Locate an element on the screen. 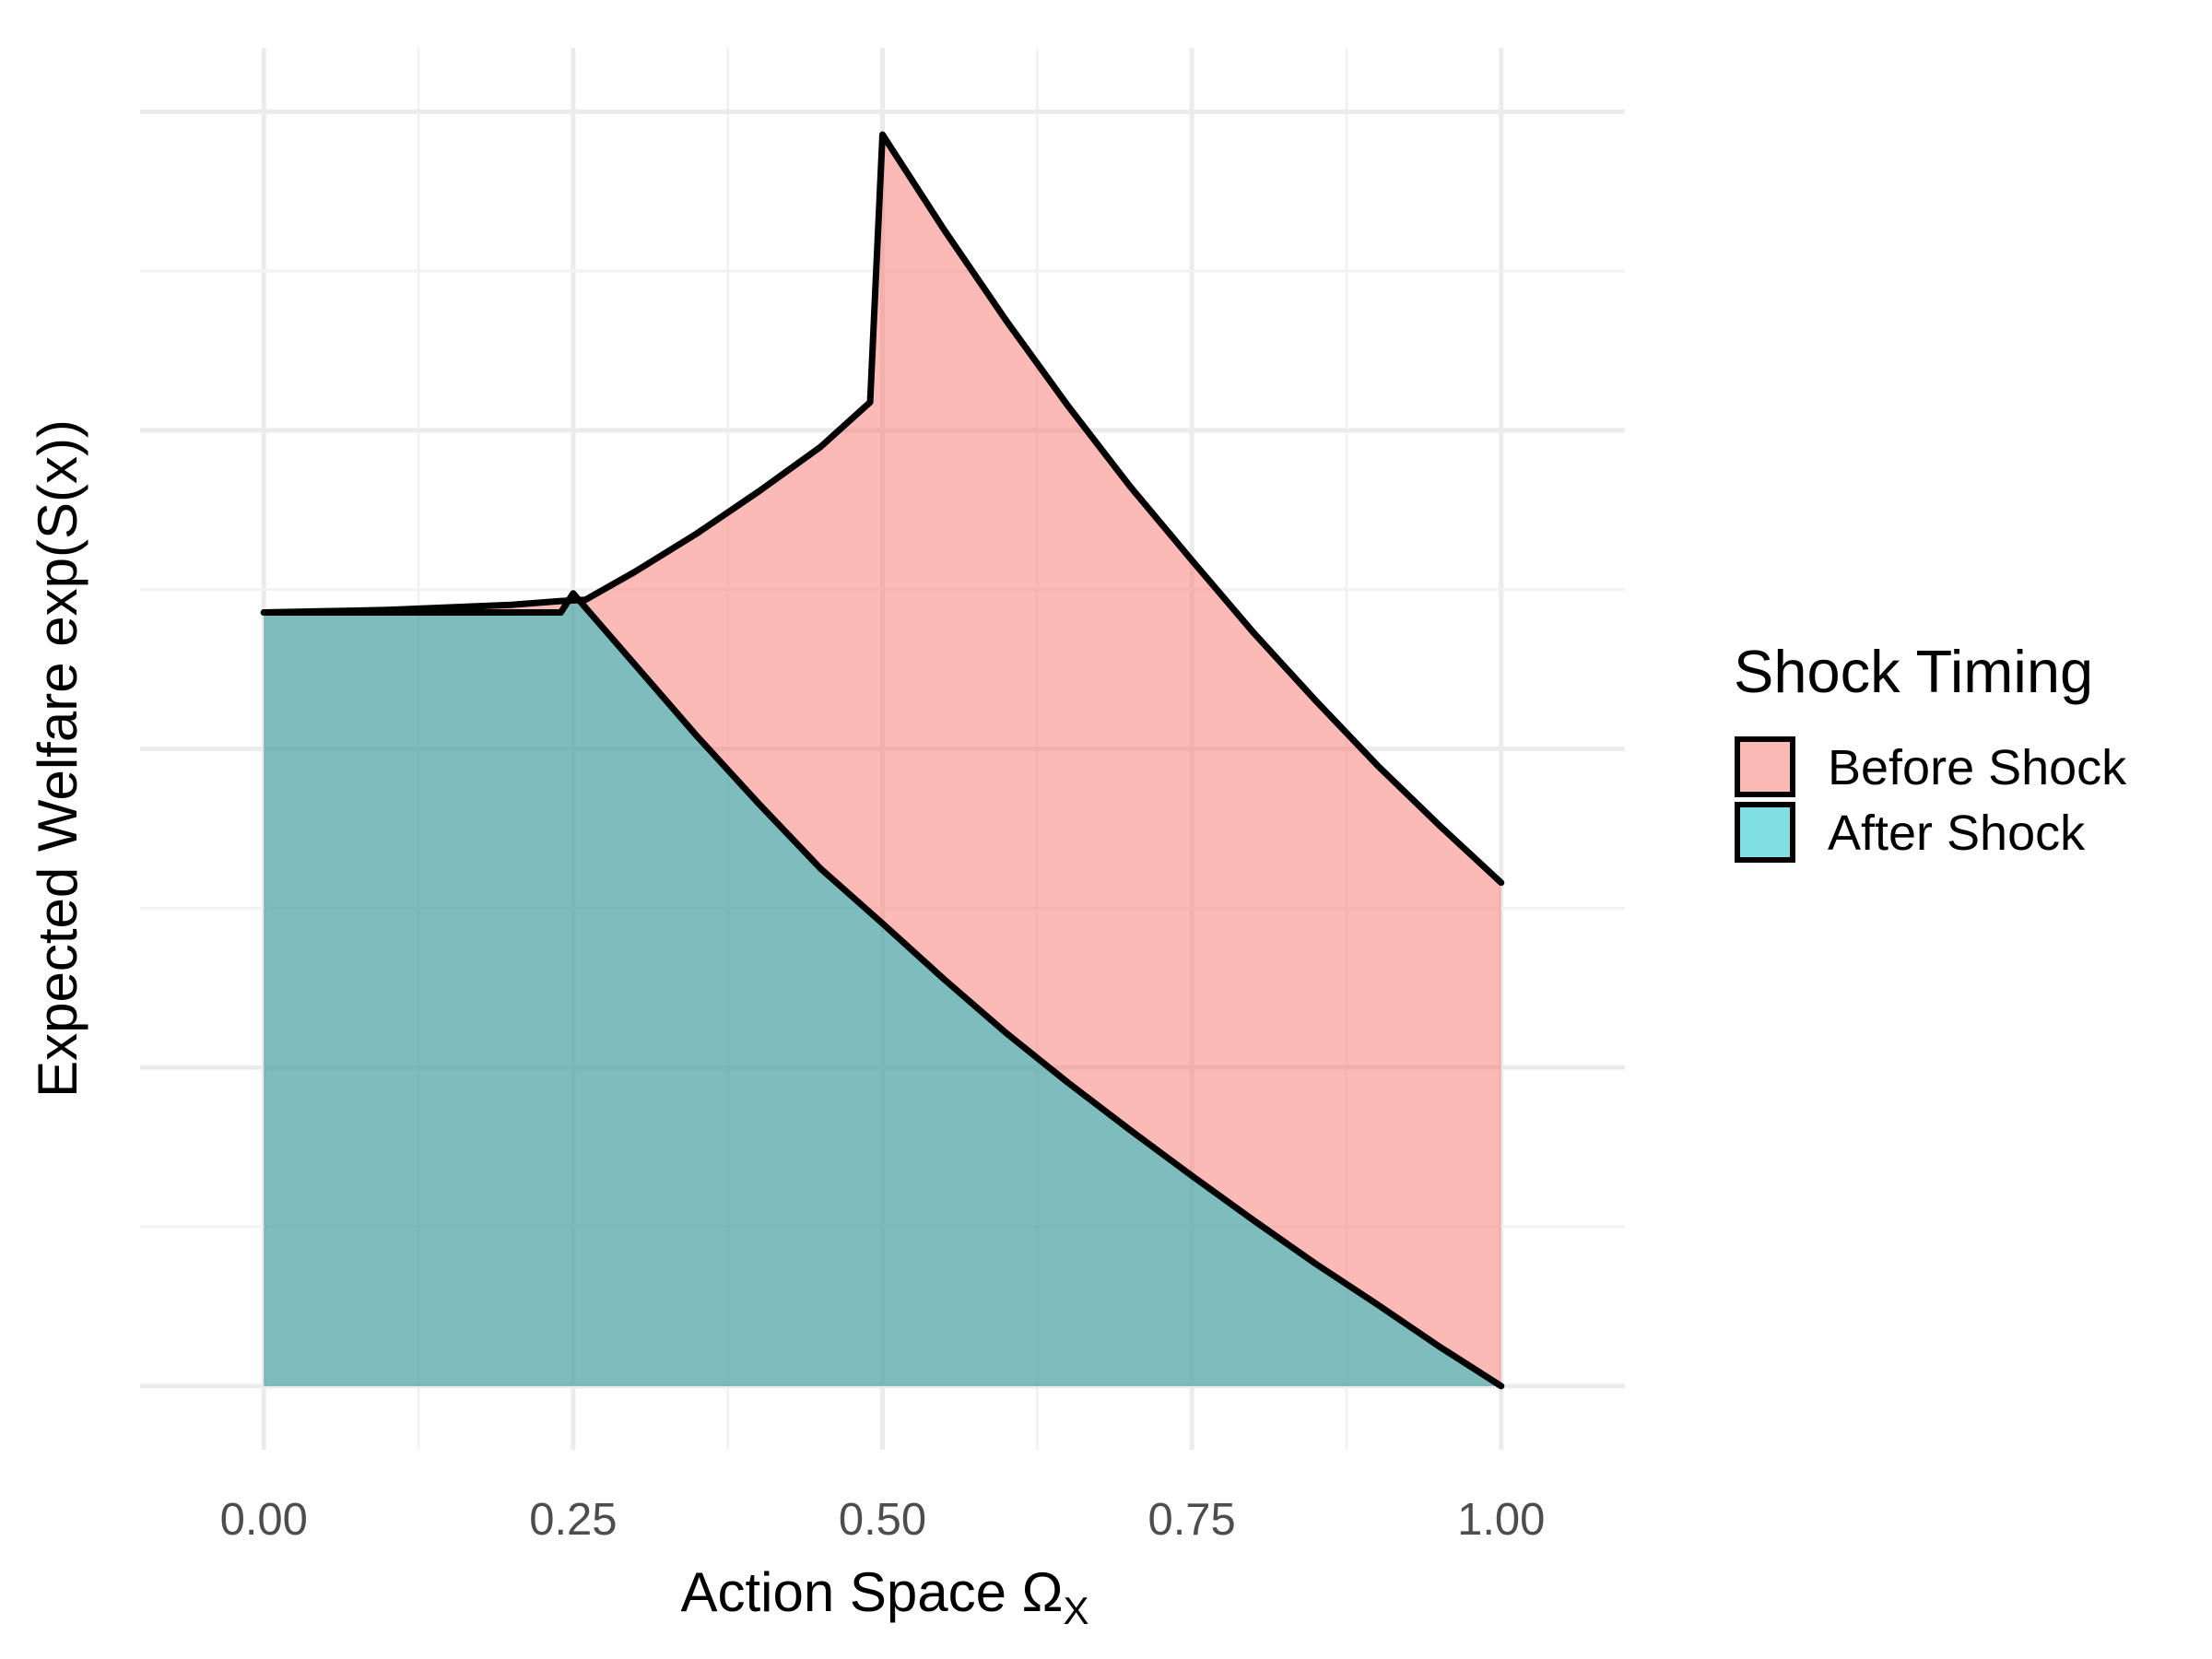 This screenshot has height=1659, width=2212. legend-label: After Shock is located at coordinates (1957, 833).